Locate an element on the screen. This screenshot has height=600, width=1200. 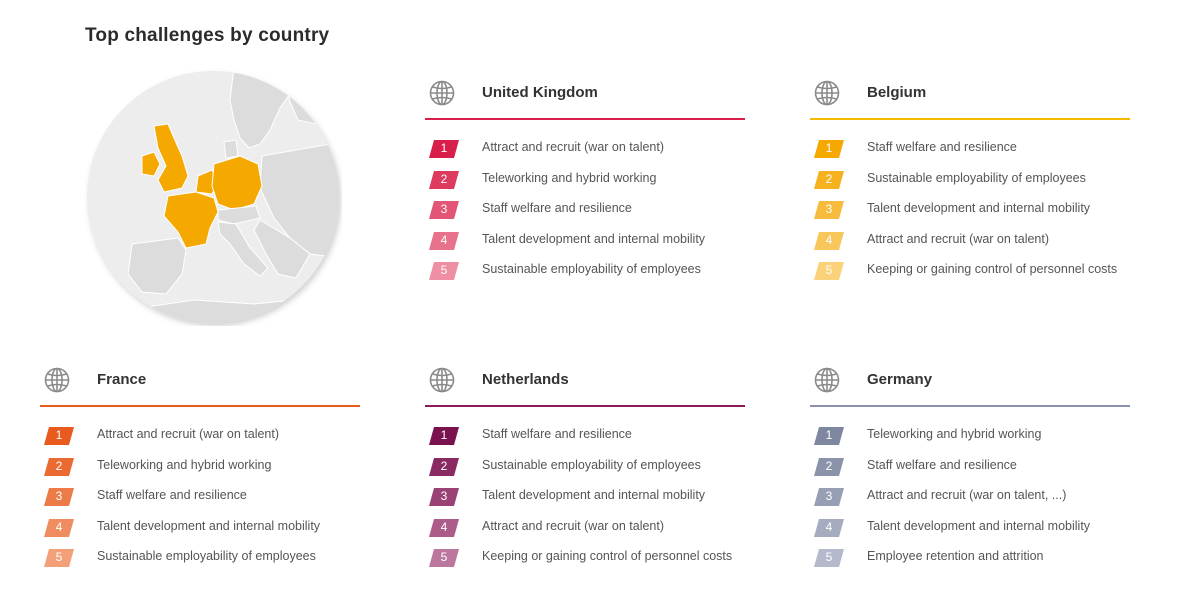
panel-header: United Kingdom is located at coordinates (585, 99).